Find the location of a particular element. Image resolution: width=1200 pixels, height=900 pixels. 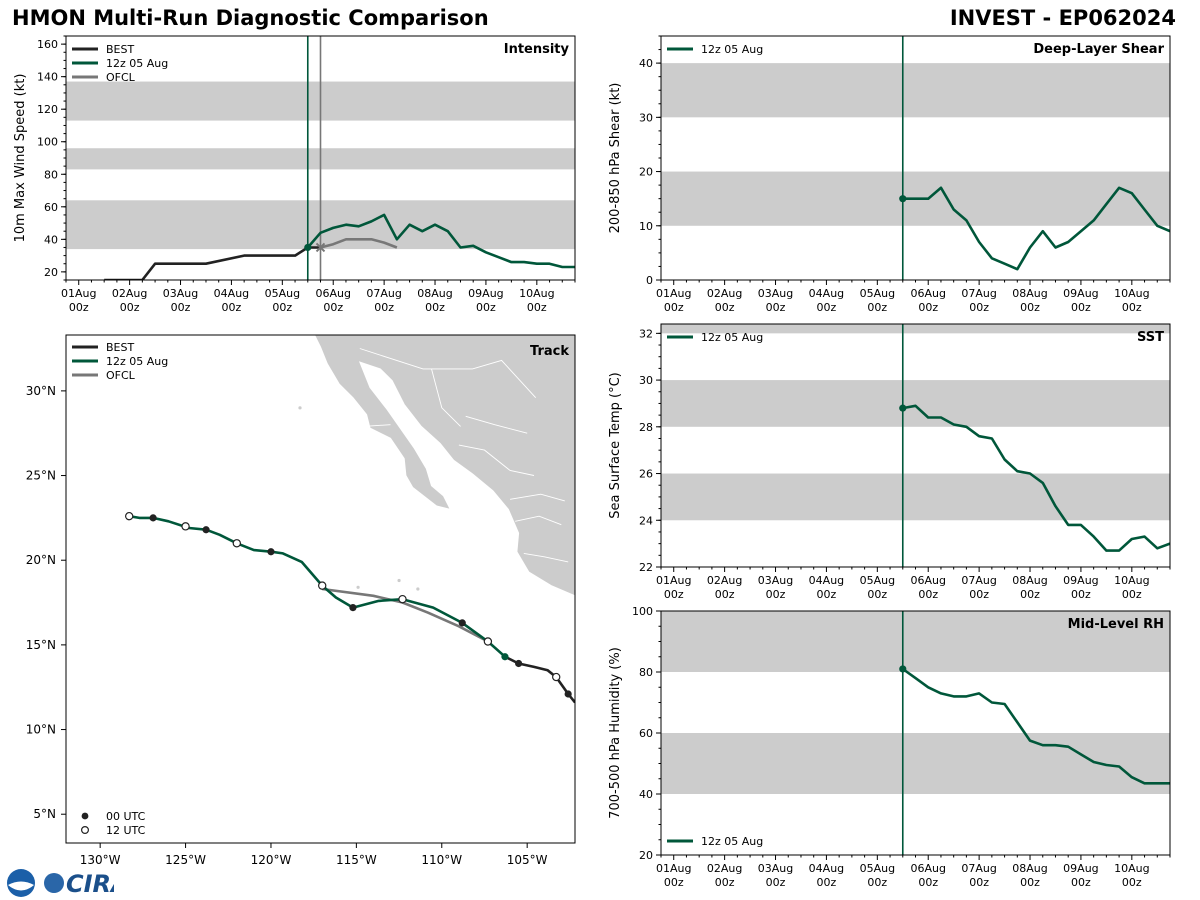

lon-tick-label: 115°W is located at coordinates (356, 860).